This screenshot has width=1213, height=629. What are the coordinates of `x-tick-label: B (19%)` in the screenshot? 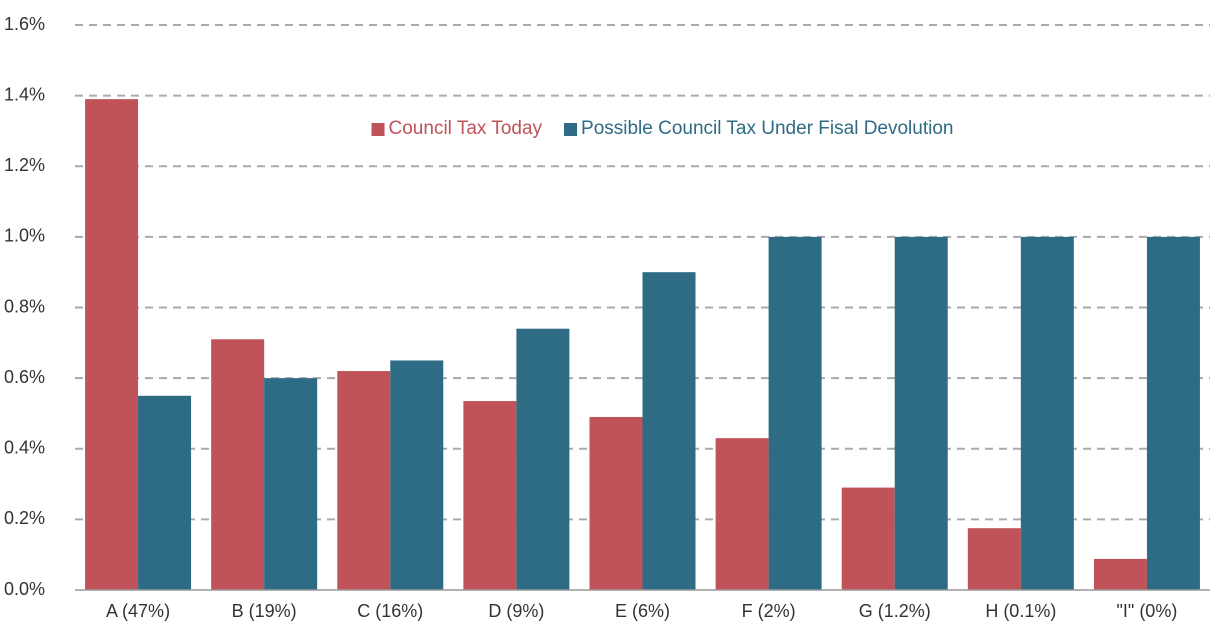 It's located at (264, 611).